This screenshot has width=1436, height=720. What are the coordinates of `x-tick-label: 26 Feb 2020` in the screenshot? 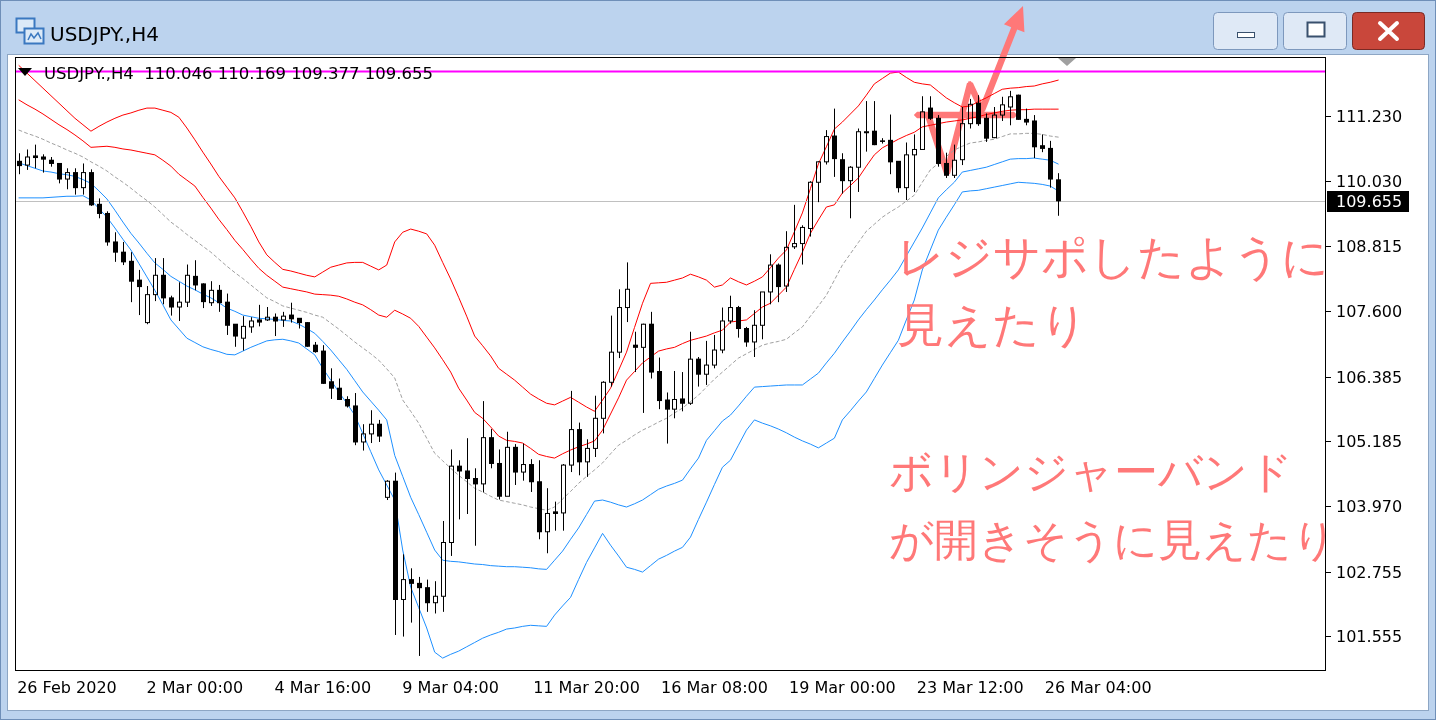 It's located at (67, 687).